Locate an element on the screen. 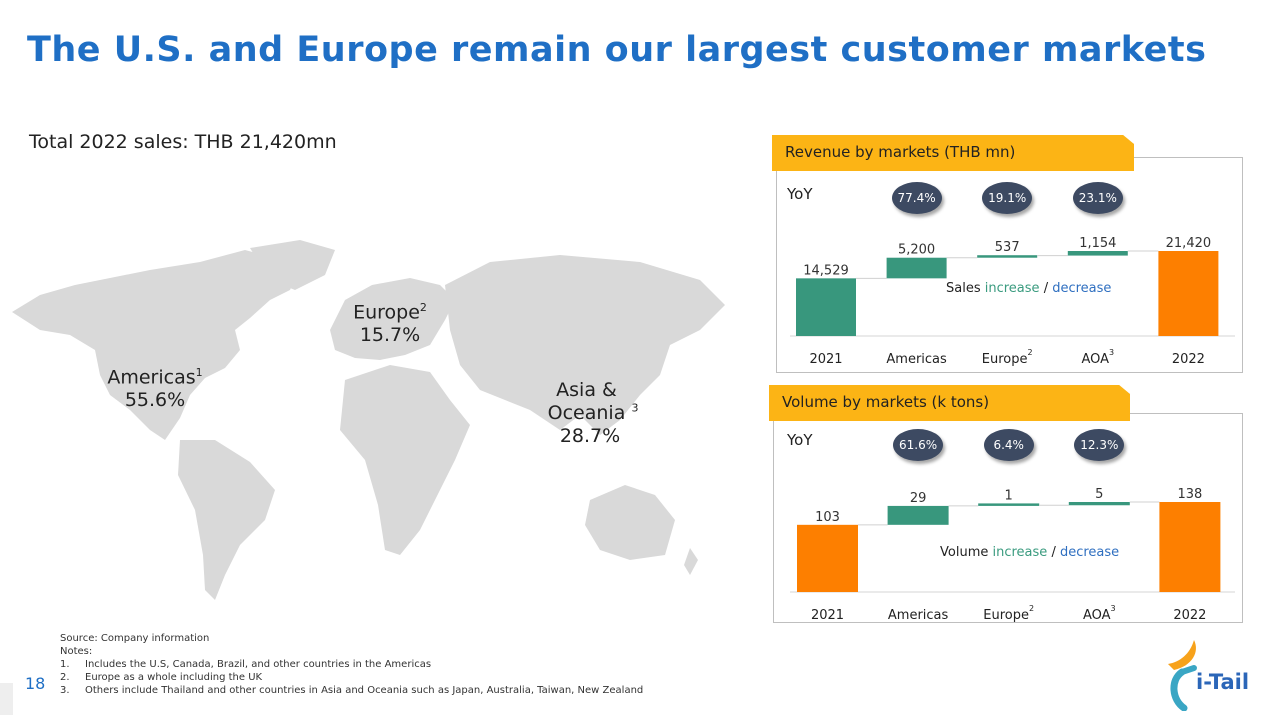  value-label: 29 is located at coordinates (918, 498).